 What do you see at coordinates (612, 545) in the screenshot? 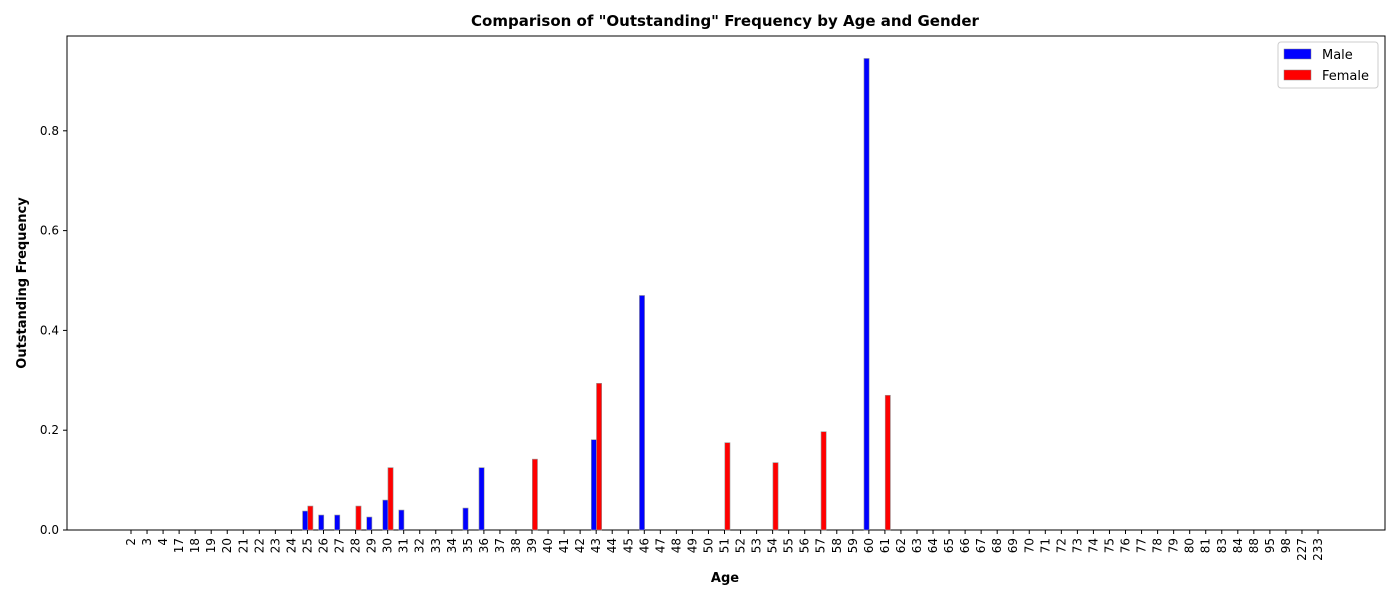
I see `x-tick-label: 44` at bounding box center [612, 545].